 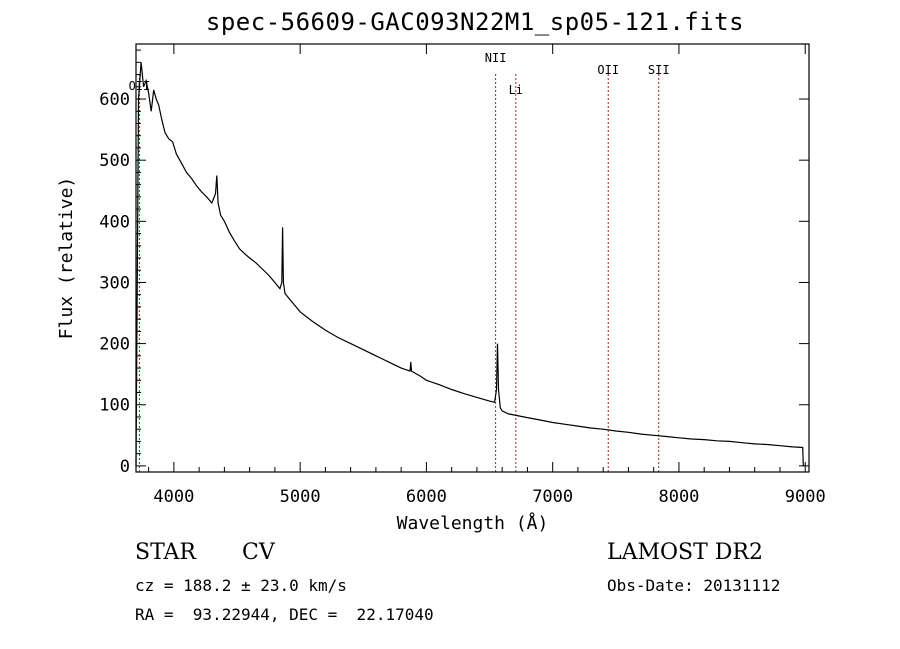 I want to click on line-marker-label-2: Li, so click(x=516, y=90).